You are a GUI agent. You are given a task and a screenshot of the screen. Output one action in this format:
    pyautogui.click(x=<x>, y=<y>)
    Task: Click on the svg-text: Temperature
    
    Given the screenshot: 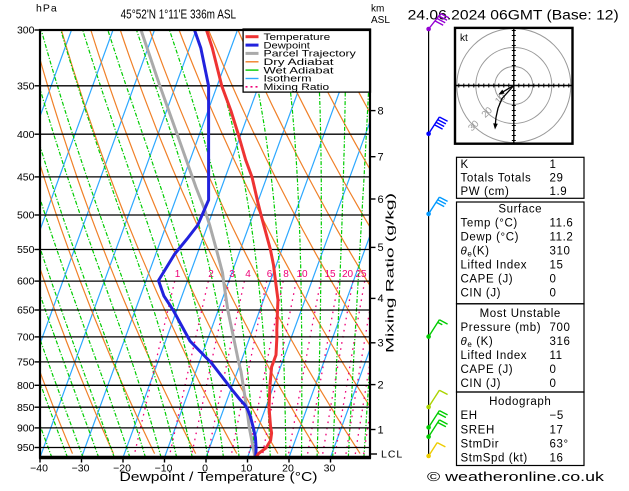 What is the action you would take?
    pyautogui.click(x=297, y=37)
    